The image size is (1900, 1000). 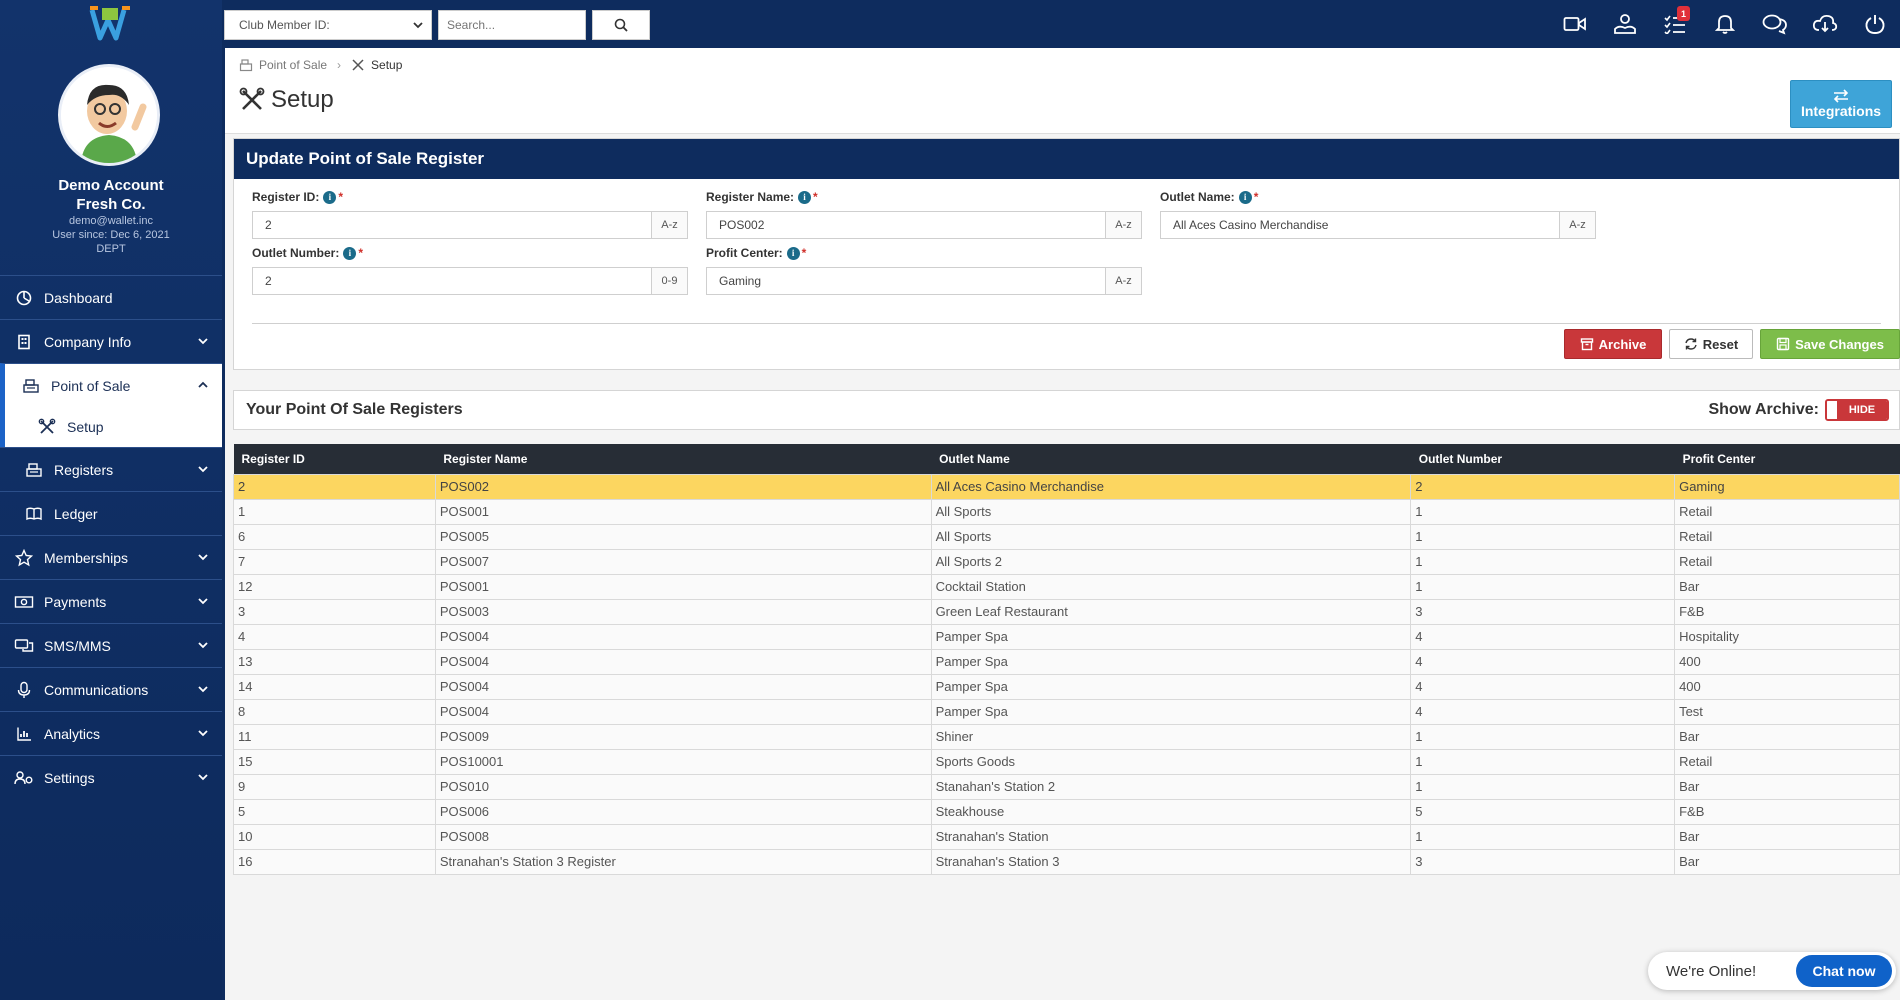 I want to click on table-row: 5 POS006 Steakhouse 5 F&B, so click(x=1066, y=811).